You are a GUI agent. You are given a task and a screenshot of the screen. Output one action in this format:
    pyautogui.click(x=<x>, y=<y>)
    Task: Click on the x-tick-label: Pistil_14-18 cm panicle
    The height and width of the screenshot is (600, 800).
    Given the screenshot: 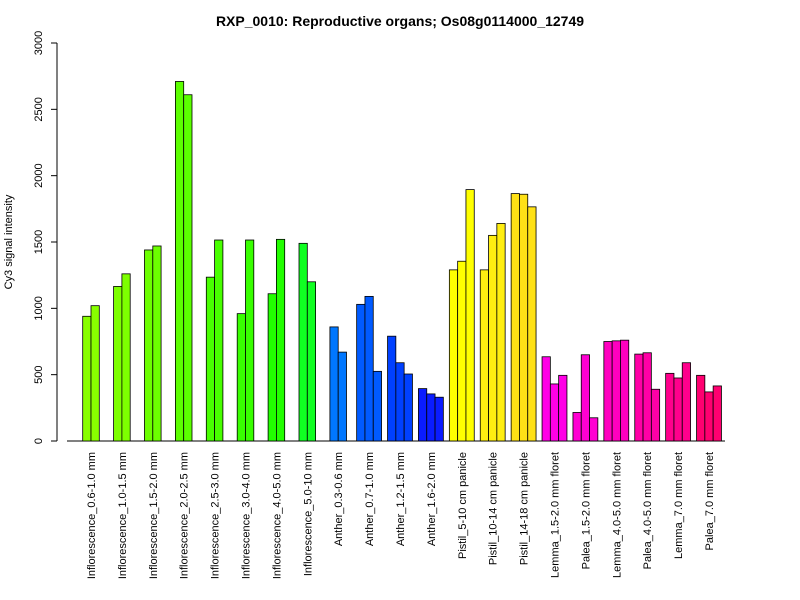 What is the action you would take?
    pyautogui.click(x=525, y=508)
    